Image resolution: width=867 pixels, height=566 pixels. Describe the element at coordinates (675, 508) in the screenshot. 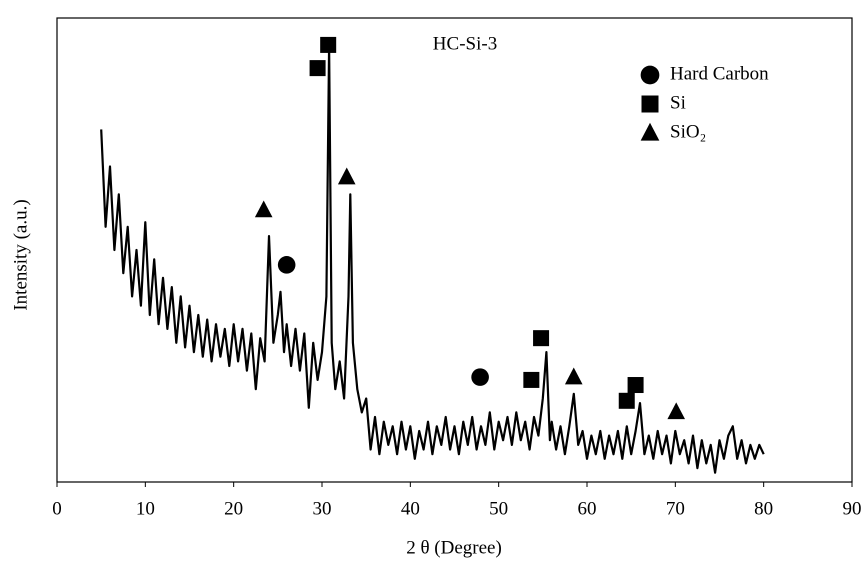

I see `x-tick-label: 70` at that location.